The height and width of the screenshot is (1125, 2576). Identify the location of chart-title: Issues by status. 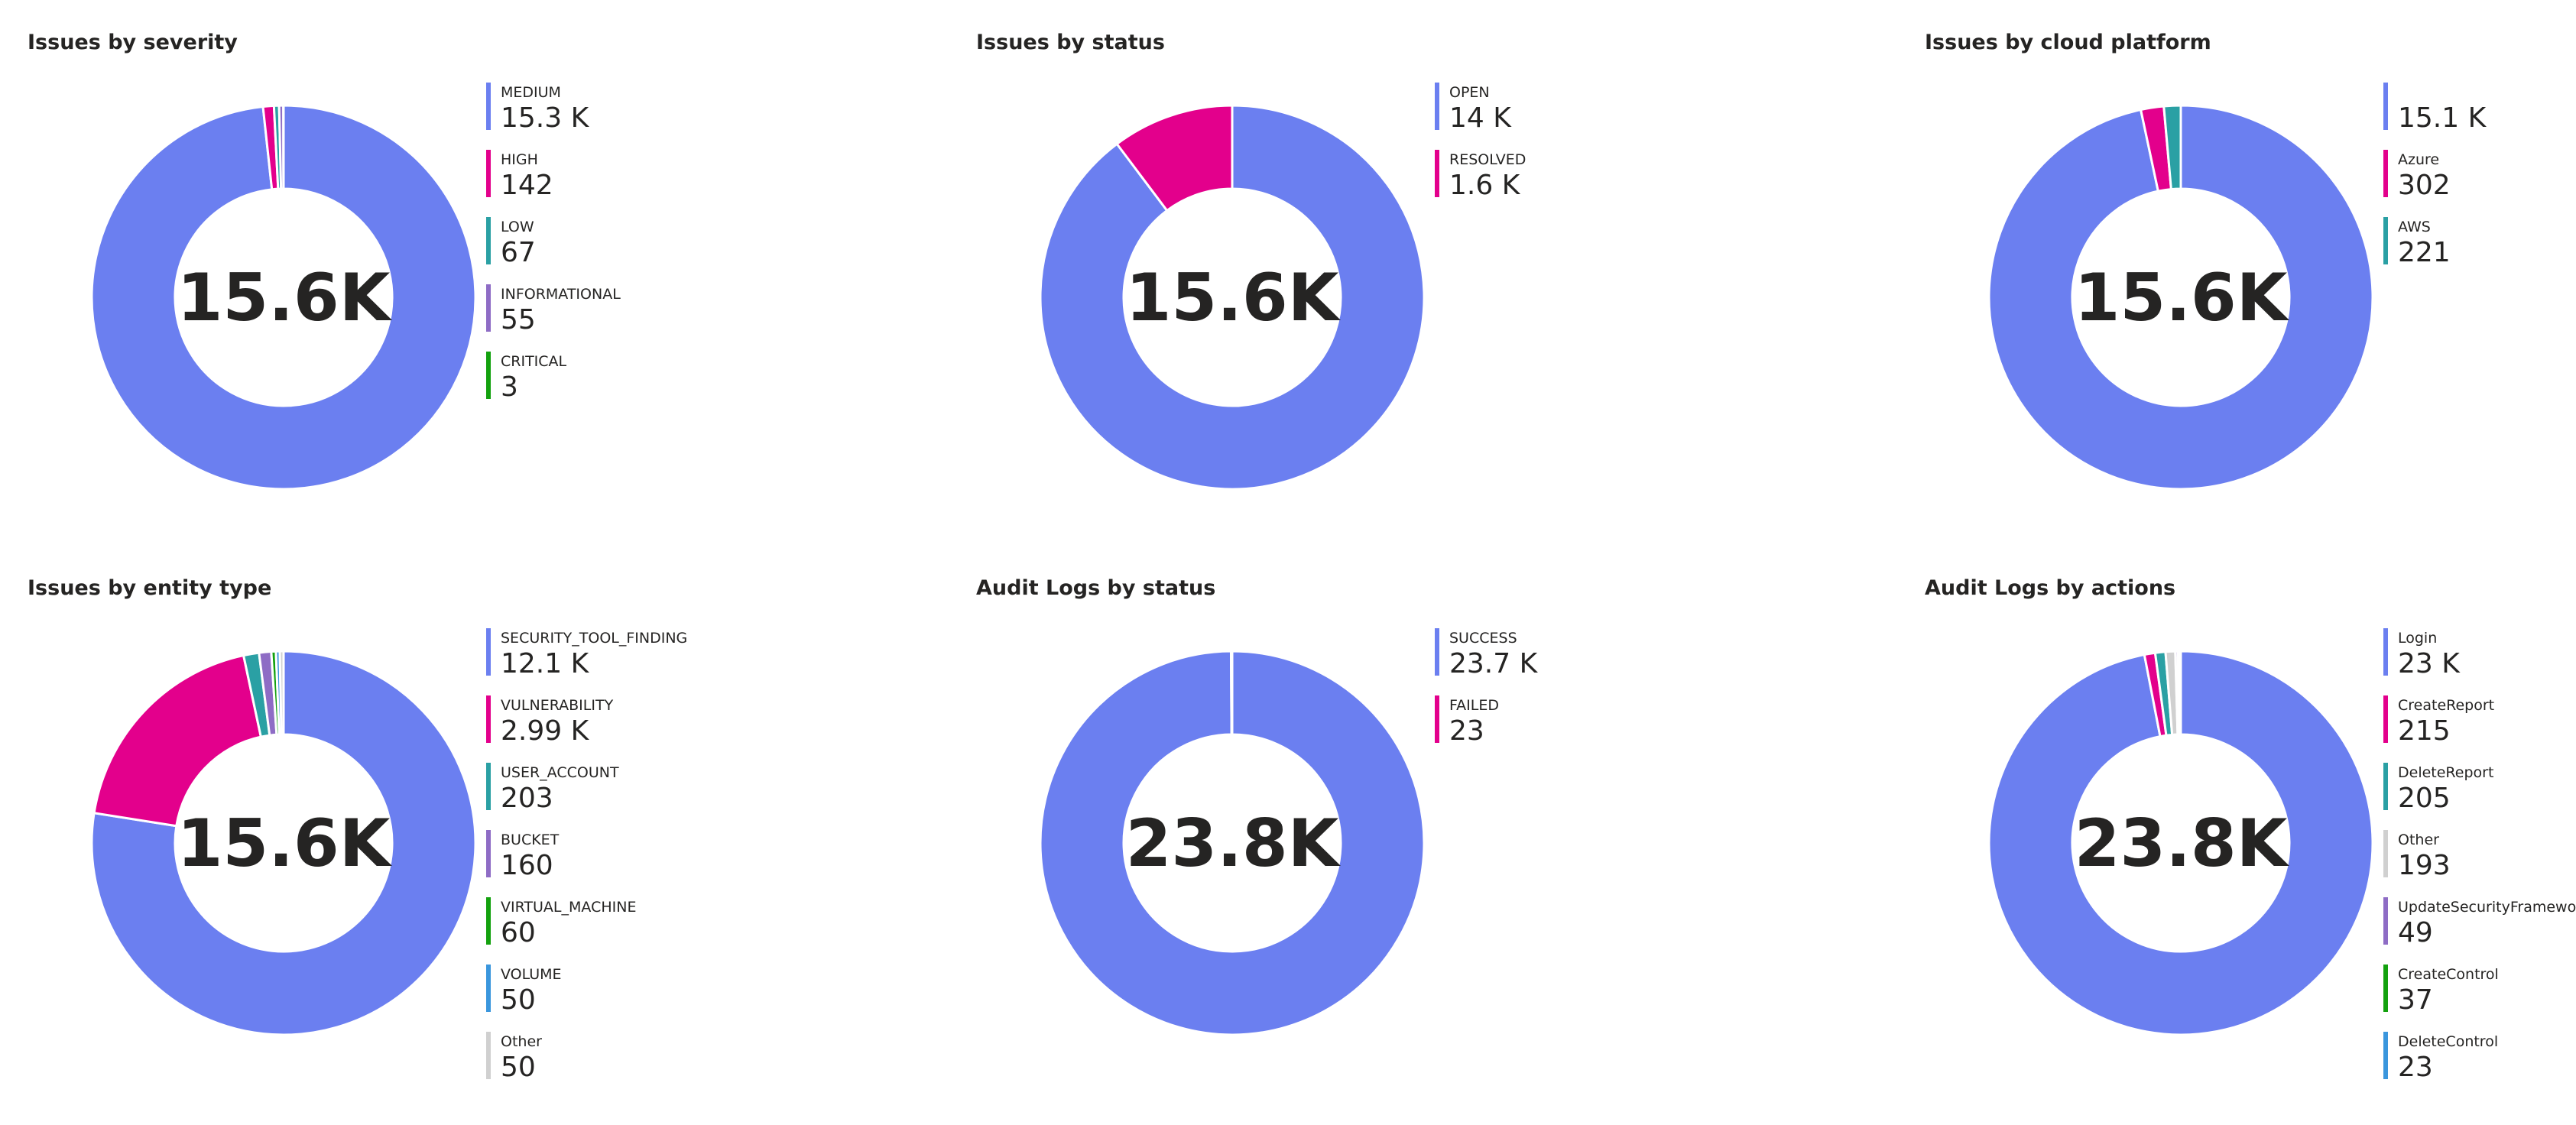
(1070, 42).